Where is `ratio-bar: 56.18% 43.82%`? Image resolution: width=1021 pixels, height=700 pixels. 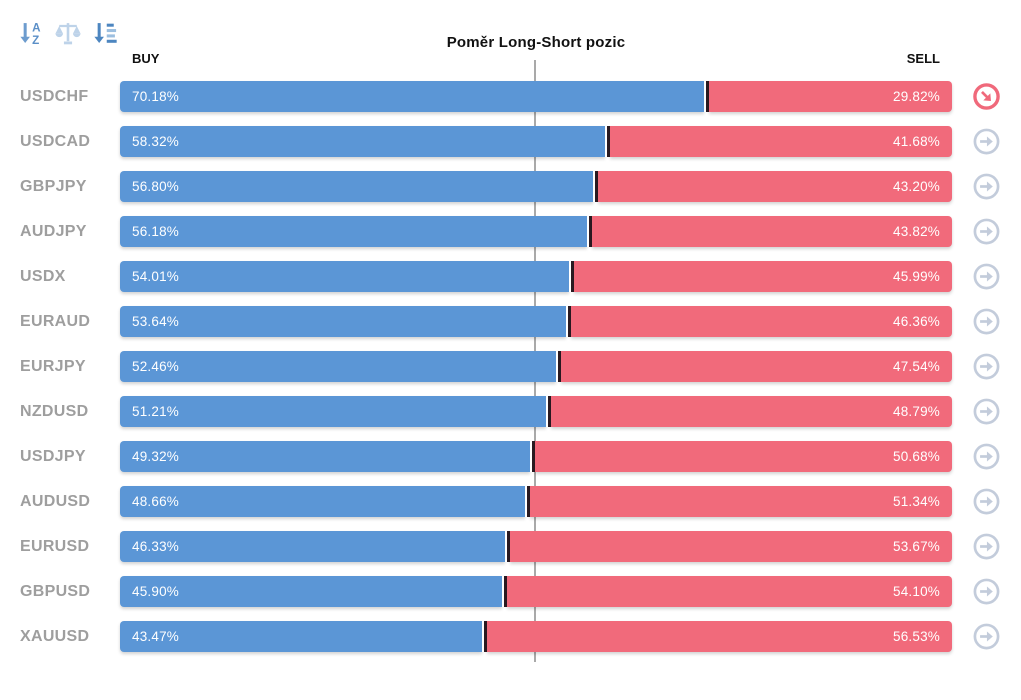
ratio-bar: 56.18% 43.82% is located at coordinates (536, 231).